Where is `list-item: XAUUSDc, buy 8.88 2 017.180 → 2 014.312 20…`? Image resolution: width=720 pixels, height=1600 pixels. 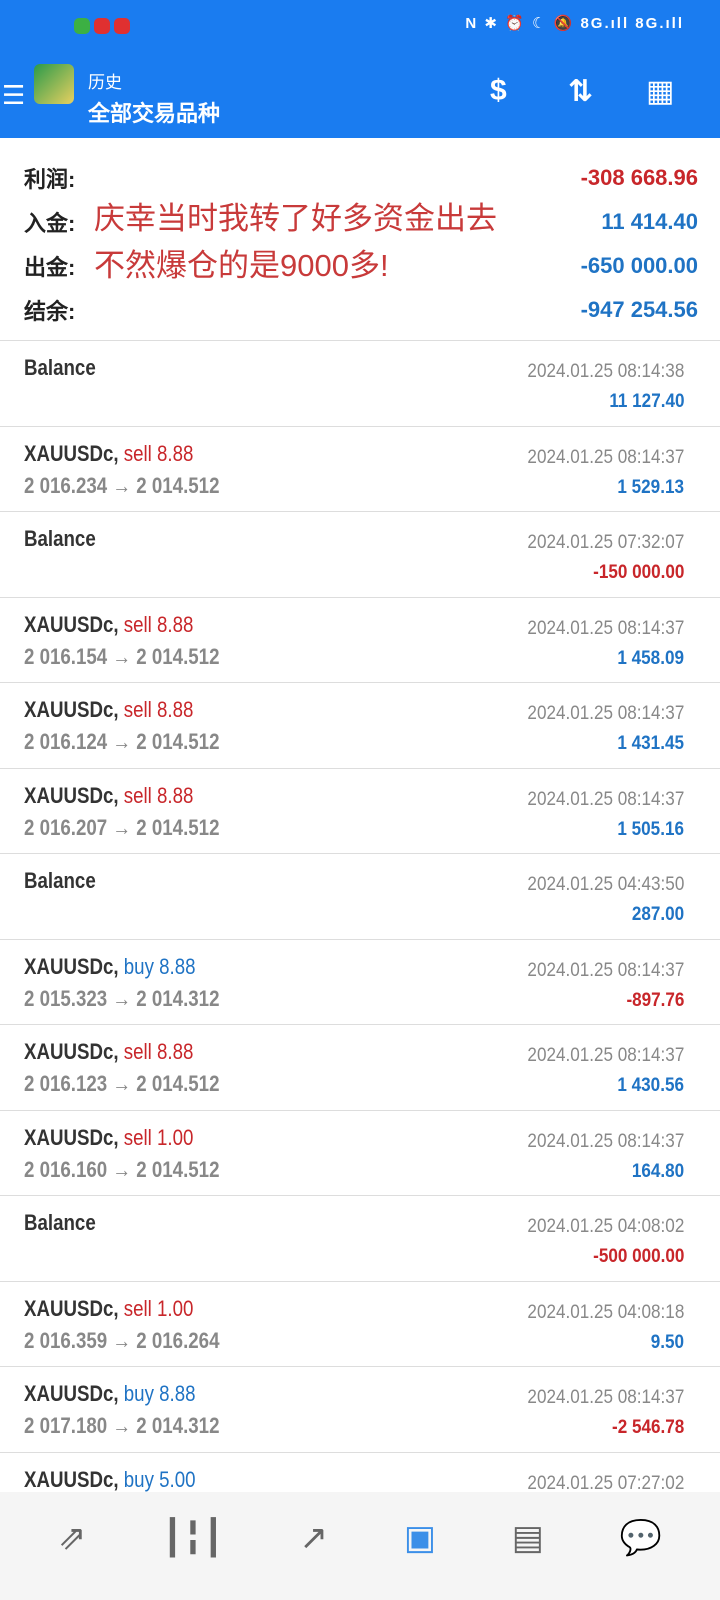 list-item: XAUUSDc, buy 8.88 2 017.180 → 2 014.312 20… is located at coordinates (360, 1410).